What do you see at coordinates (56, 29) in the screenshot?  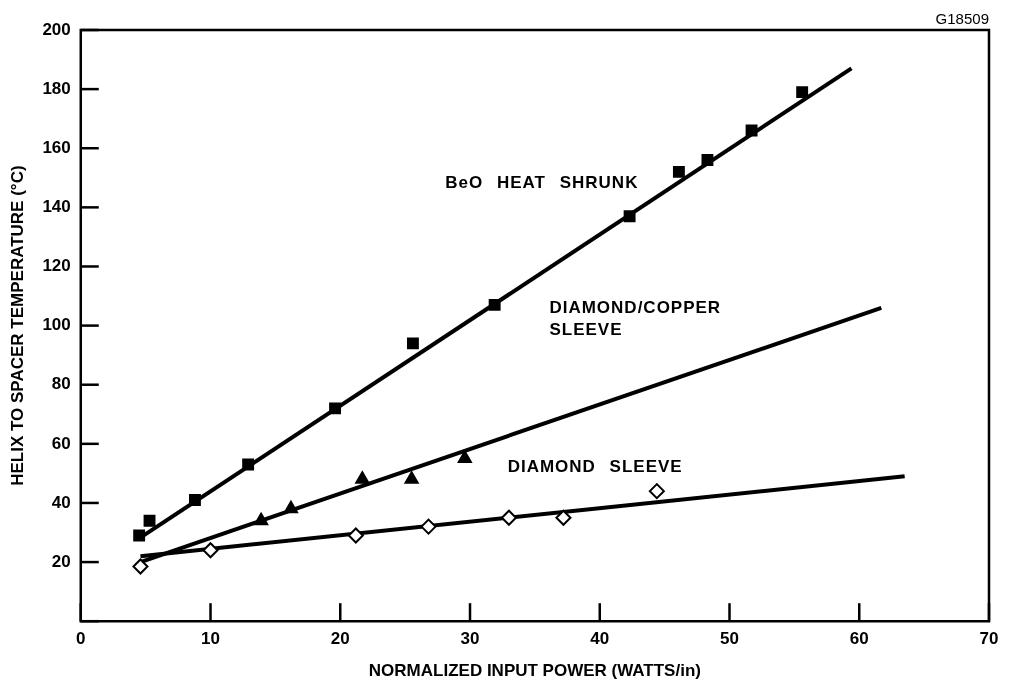 I see `y-tick-label: 200` at bounding box center [56, 29].